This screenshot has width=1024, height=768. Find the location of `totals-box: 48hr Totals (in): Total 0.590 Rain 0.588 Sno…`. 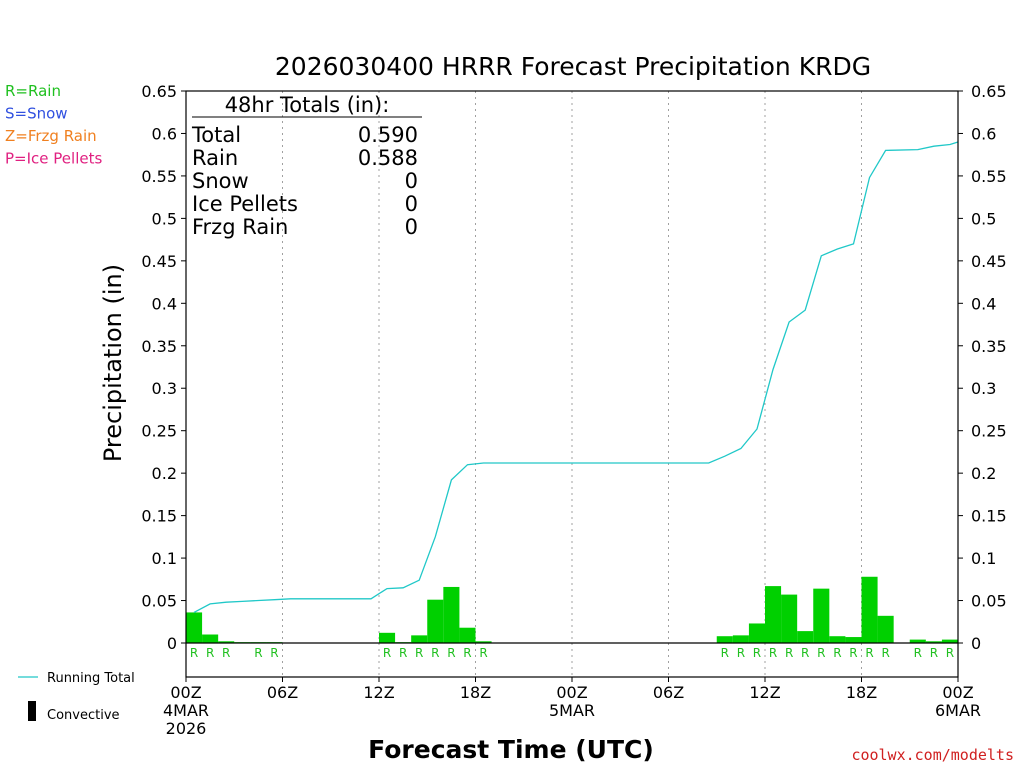

totals-box: 48hr Totals (in): Total 0.590 Rain 0.588 Sno… is located at coordinates (306, 166).